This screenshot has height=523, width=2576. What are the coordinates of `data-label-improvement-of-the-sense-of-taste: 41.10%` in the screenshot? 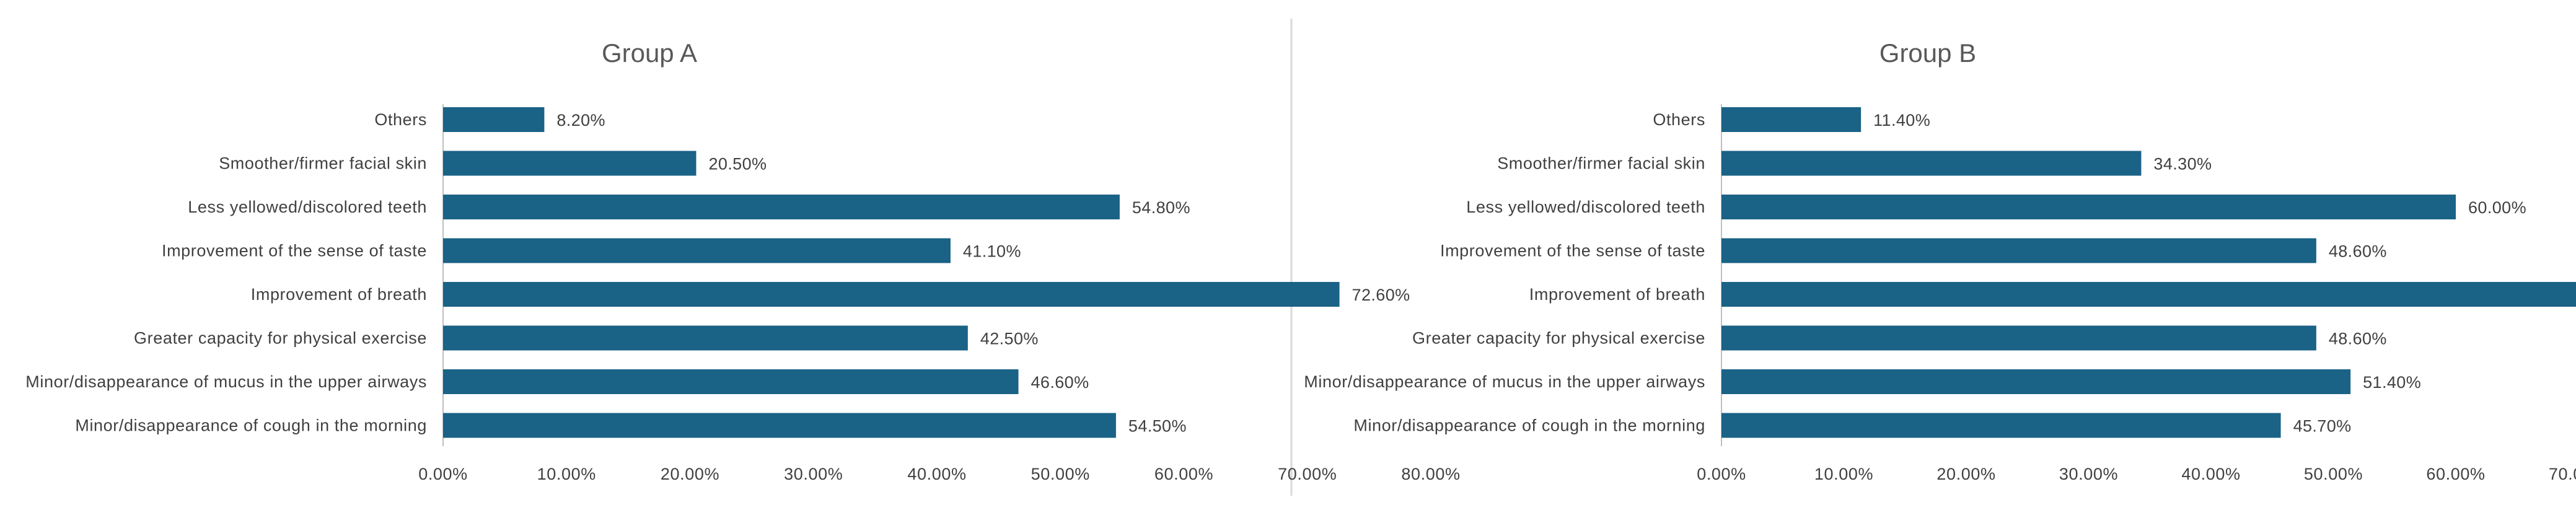 It's located at (992, 252).